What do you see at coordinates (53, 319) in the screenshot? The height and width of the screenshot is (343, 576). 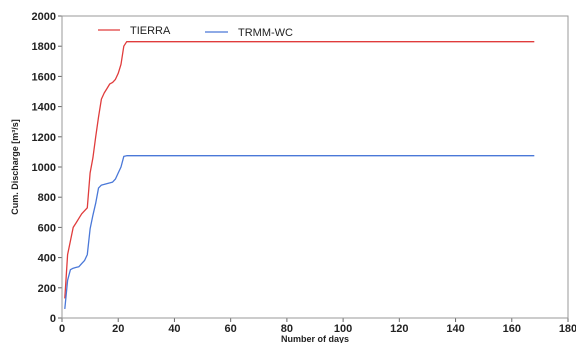 I see `y-tick-label: 0` at bounding box center [53, 319].